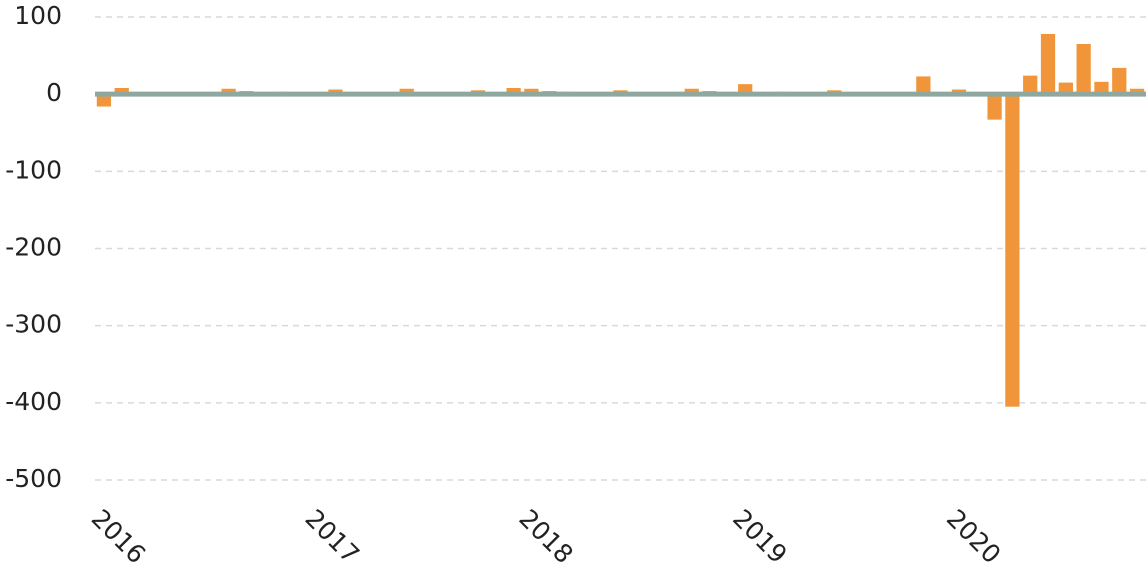  I want to click on x-tick-label: 2019, so click(759, 536).